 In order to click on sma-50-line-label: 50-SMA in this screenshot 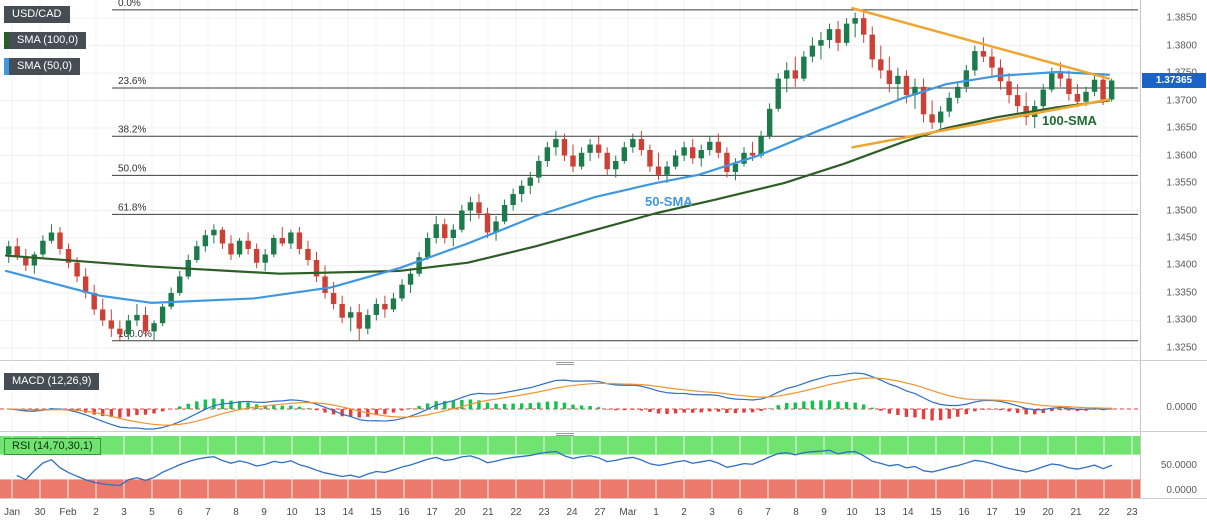, I will do `click(669, 201)`.